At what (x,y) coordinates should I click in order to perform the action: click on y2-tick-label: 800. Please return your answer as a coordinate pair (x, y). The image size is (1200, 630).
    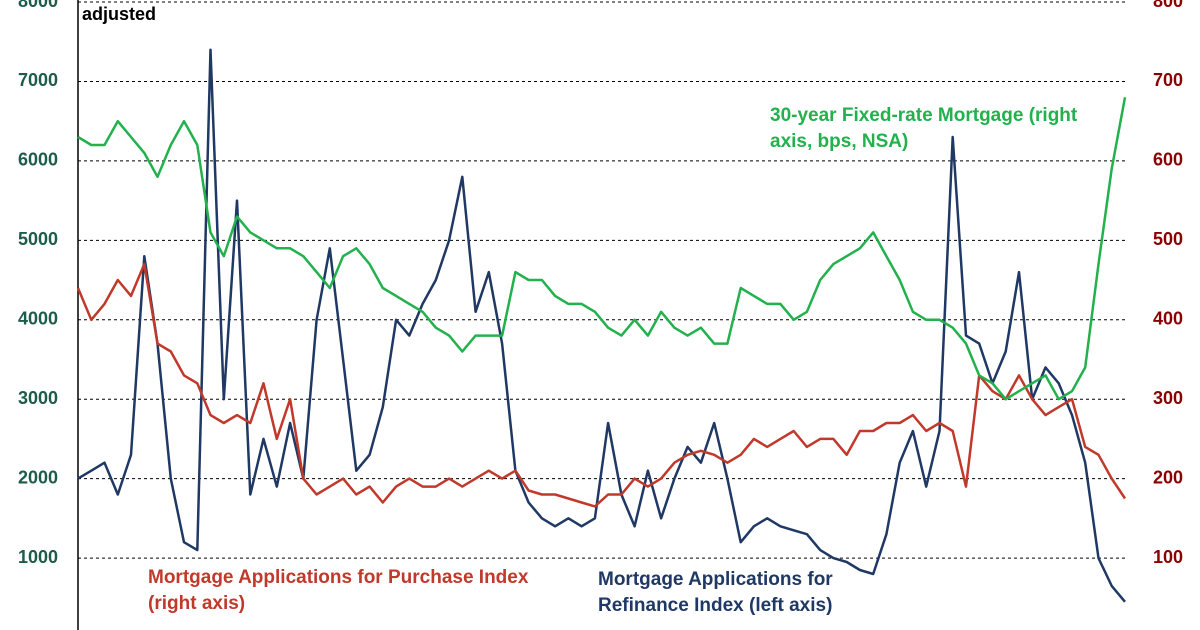
    Looking at the image, I should click on (1168, 5).